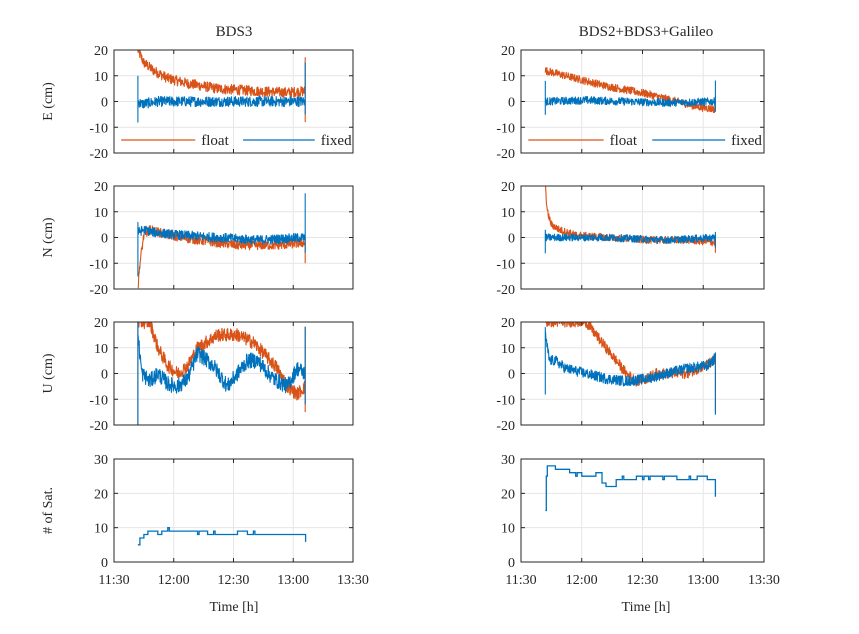  I want to click on y-axis-label: U (cm), so click(48, 373).